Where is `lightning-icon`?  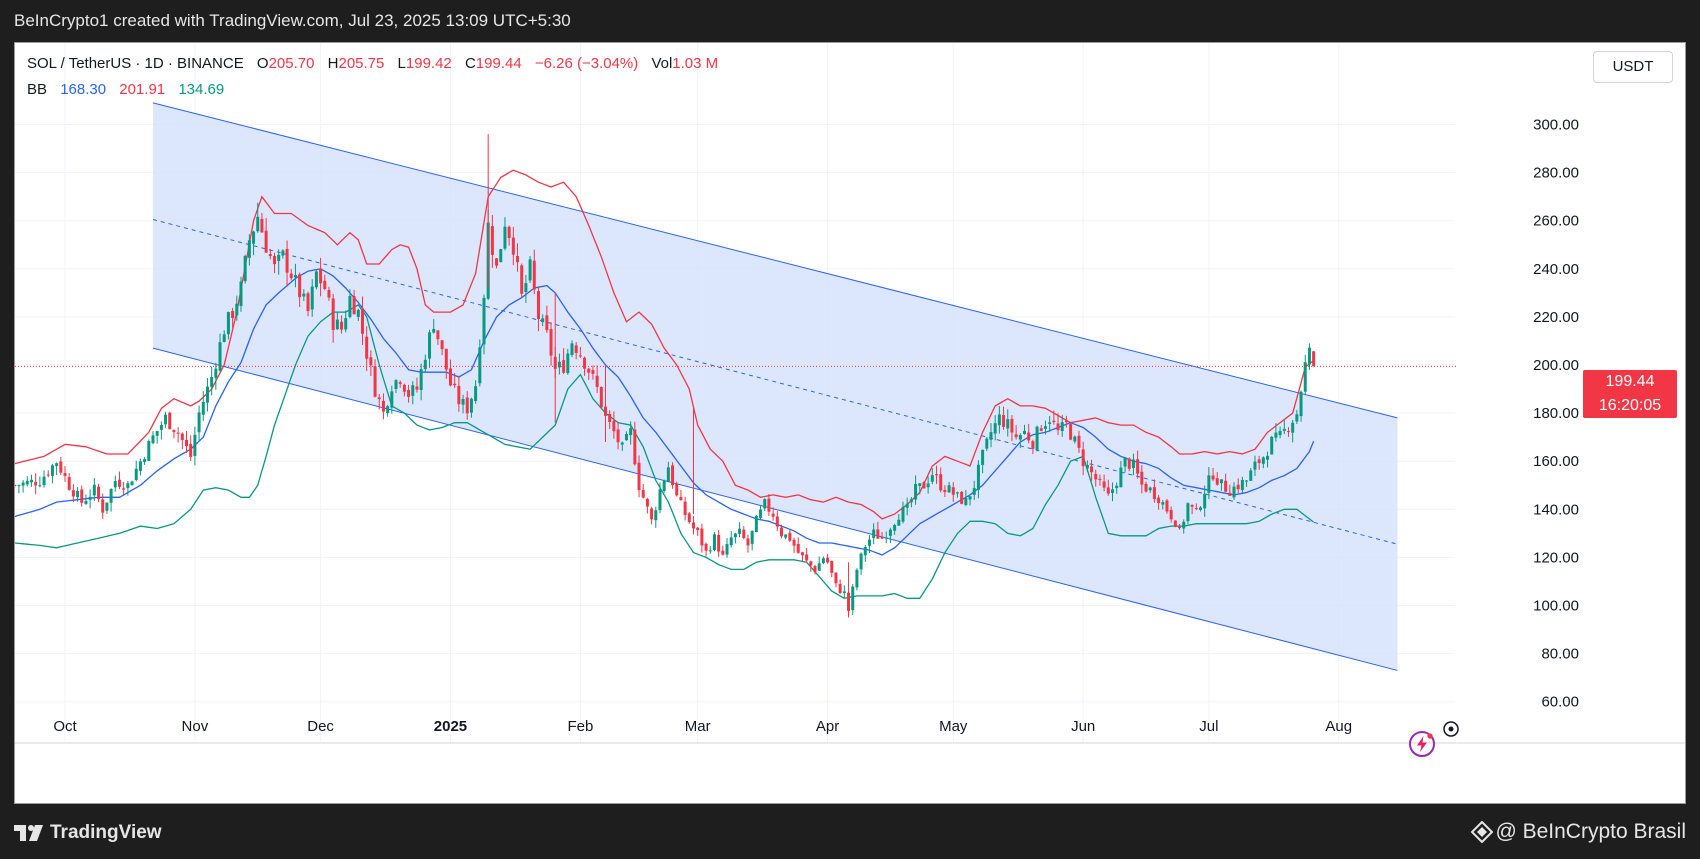
lightning-icon is located at coordinates (1422, 744).